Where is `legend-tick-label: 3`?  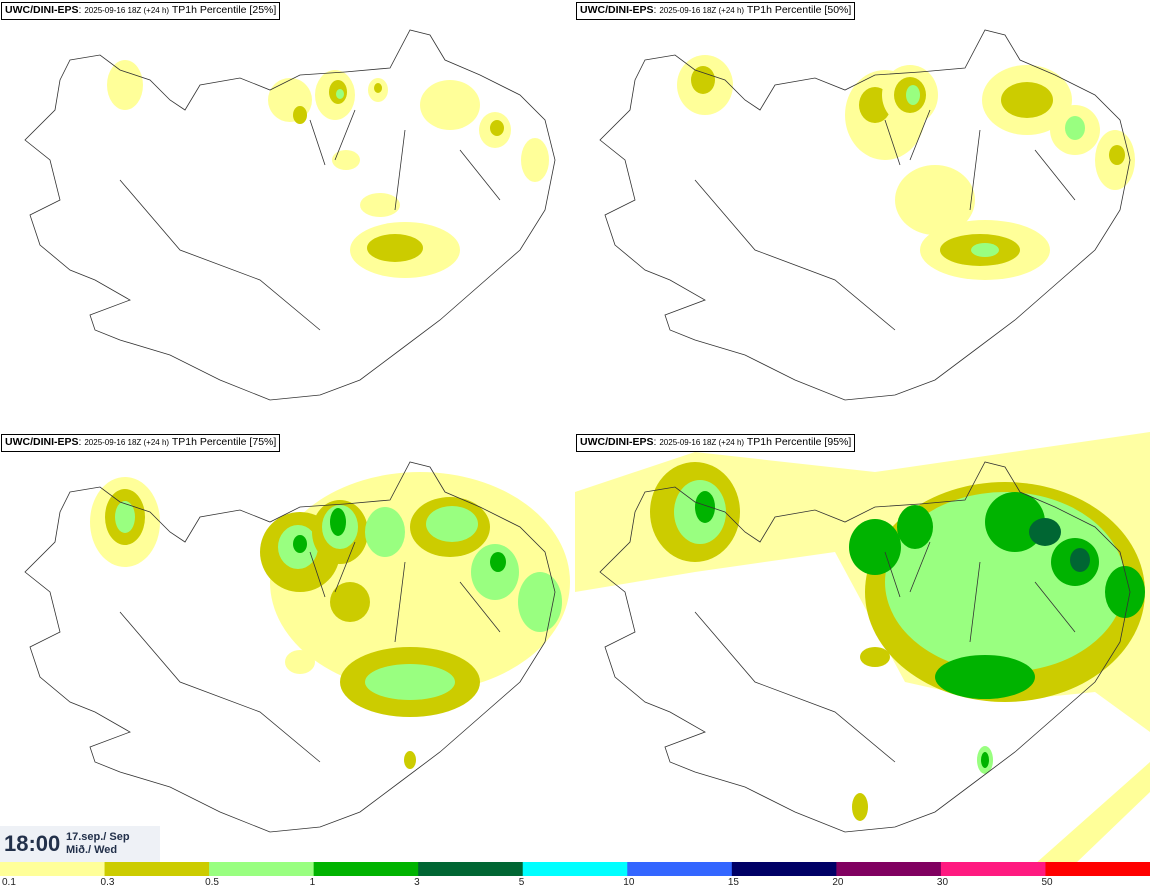 legend-tick-label: 3 is located at coordinates (417, 882).